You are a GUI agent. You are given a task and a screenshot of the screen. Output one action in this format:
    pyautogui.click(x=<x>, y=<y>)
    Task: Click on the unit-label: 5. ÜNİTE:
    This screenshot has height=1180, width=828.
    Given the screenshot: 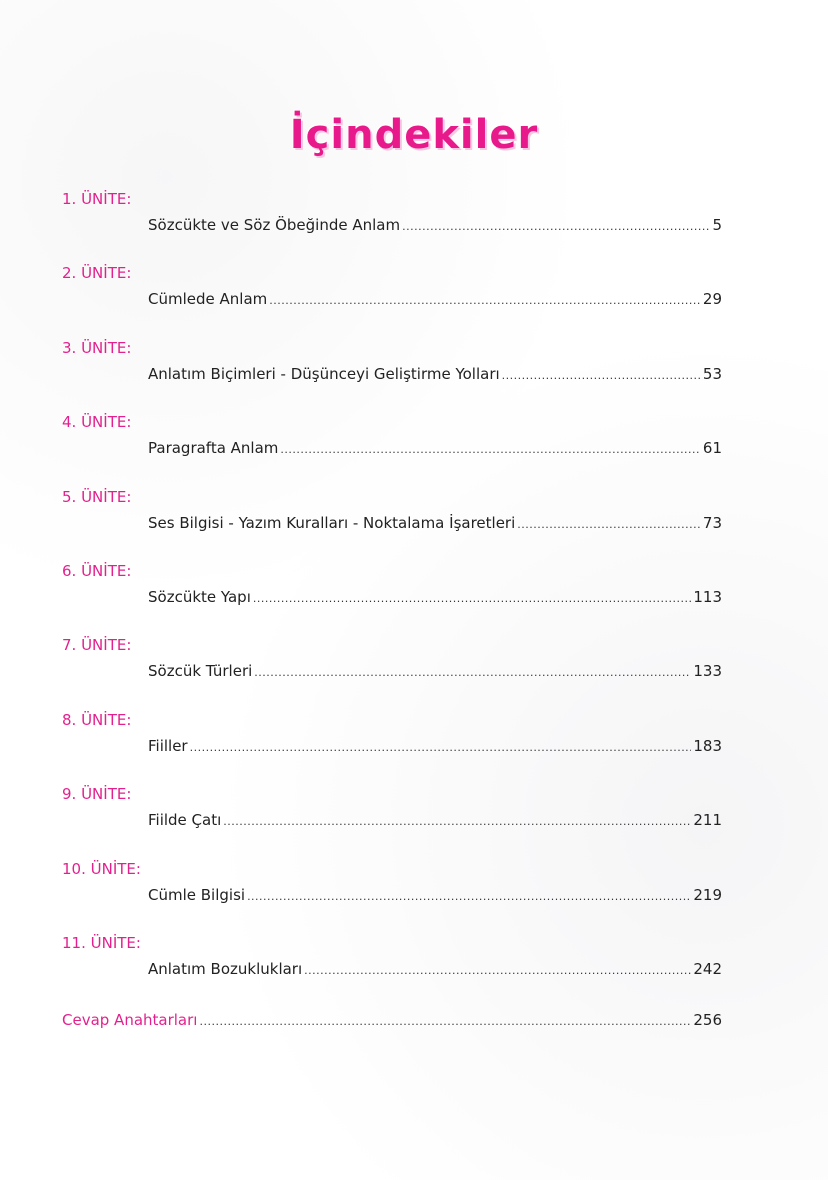 What is the action you would take?
    pyautogui.click(x=97, y=496)
    